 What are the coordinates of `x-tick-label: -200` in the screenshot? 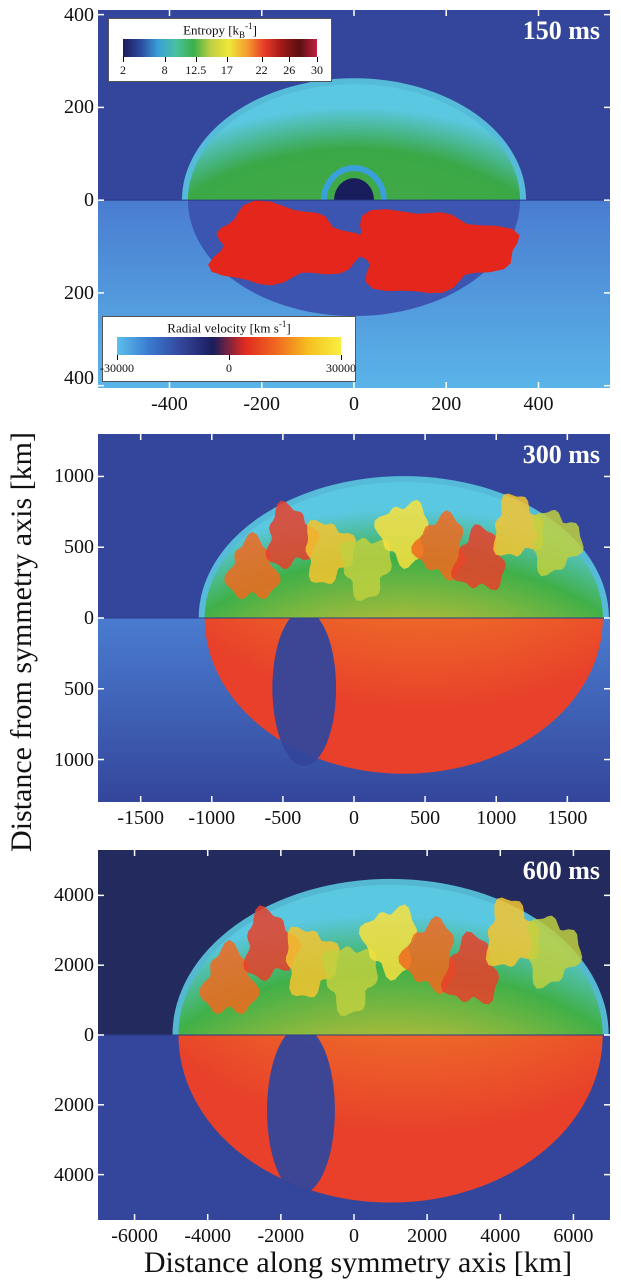 It's located at (262, 404).